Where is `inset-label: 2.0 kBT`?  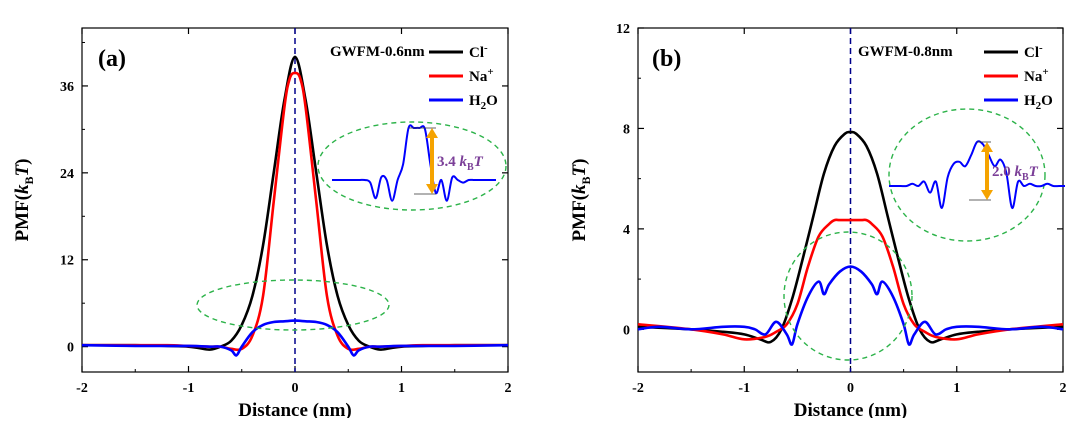 inset-label: 2.0 kBT is located at coordinates (1015, 173).